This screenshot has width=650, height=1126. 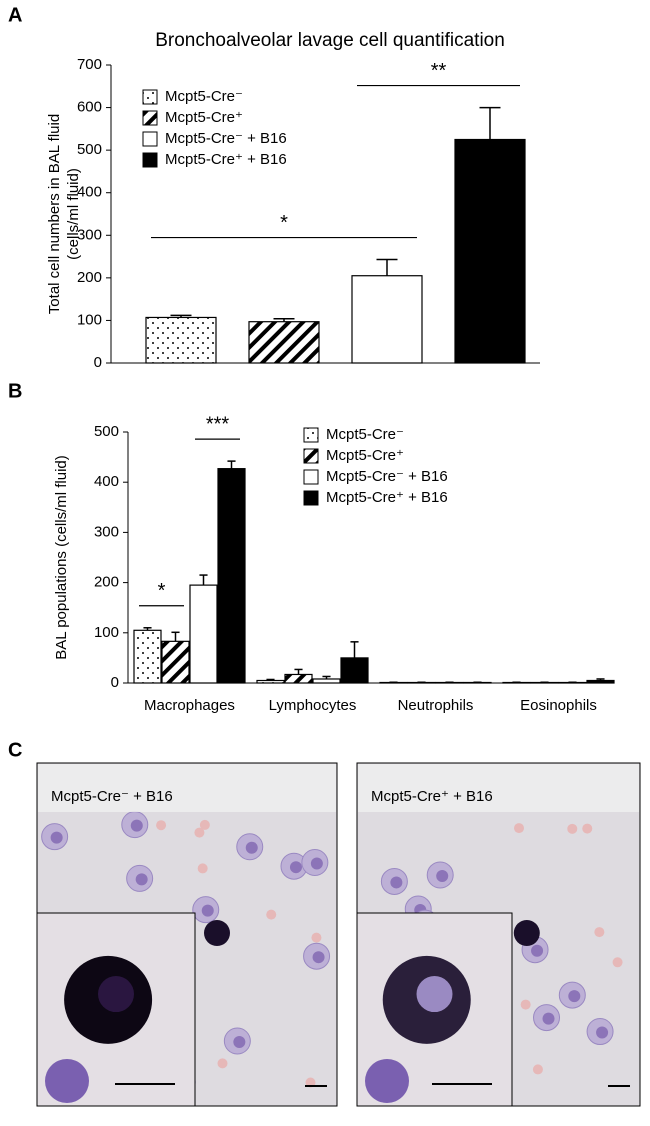 What do you see at coordinates (558, 705) in the screenshot?
I see `x-tick-label: Eosinophils` at bounding box center [558, 705].